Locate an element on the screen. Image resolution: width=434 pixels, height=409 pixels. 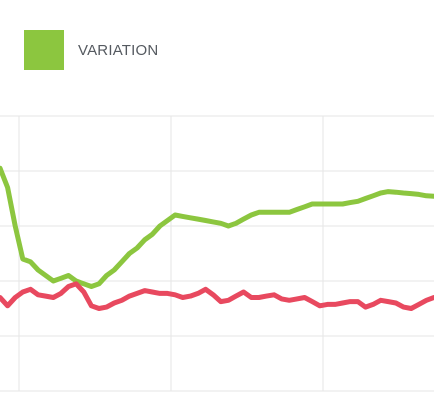
chart-legend: VARIATION is located at coordinates (91, 50).